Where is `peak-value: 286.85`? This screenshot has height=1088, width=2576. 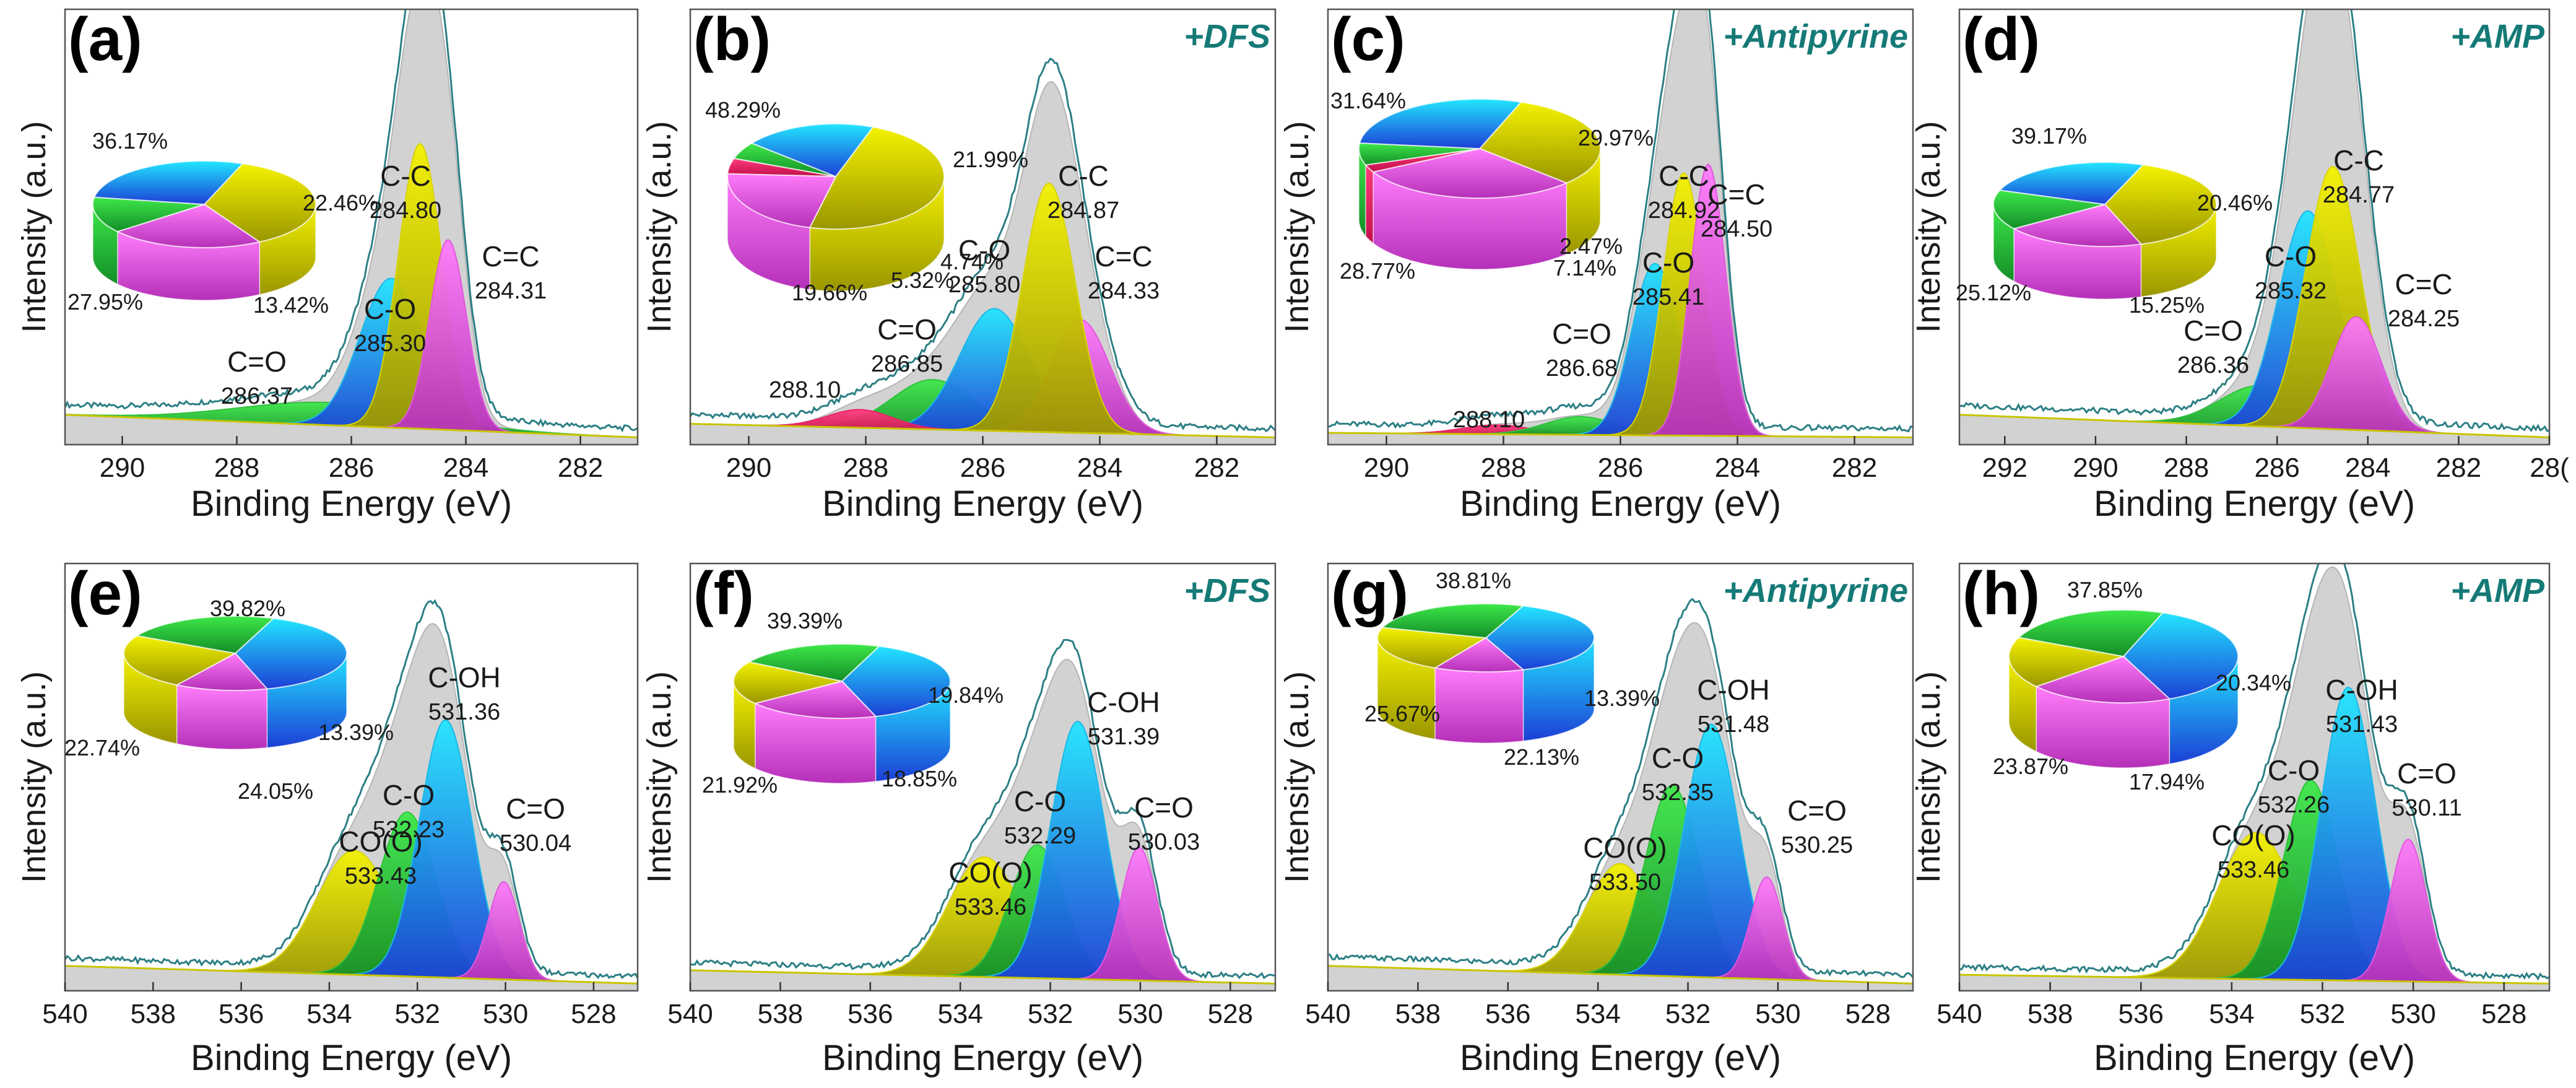 peak-value: 286.85 is located at coordinates (907, 364).